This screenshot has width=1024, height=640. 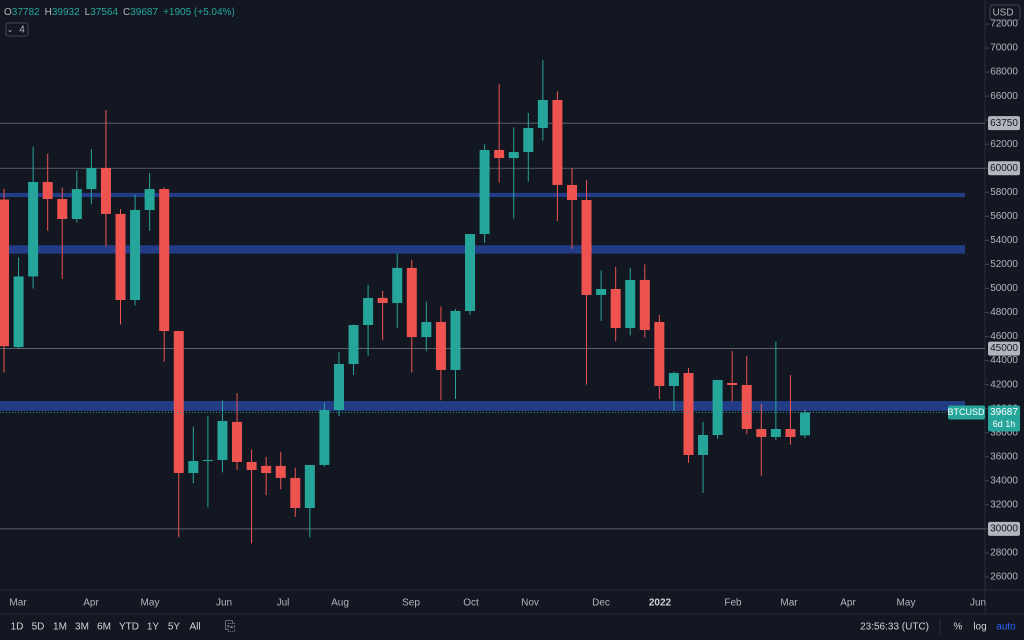 What do you see at coordinates (979, 627) in the screenshot?
I see `scale-option: log` at bounding box center [979, 627].